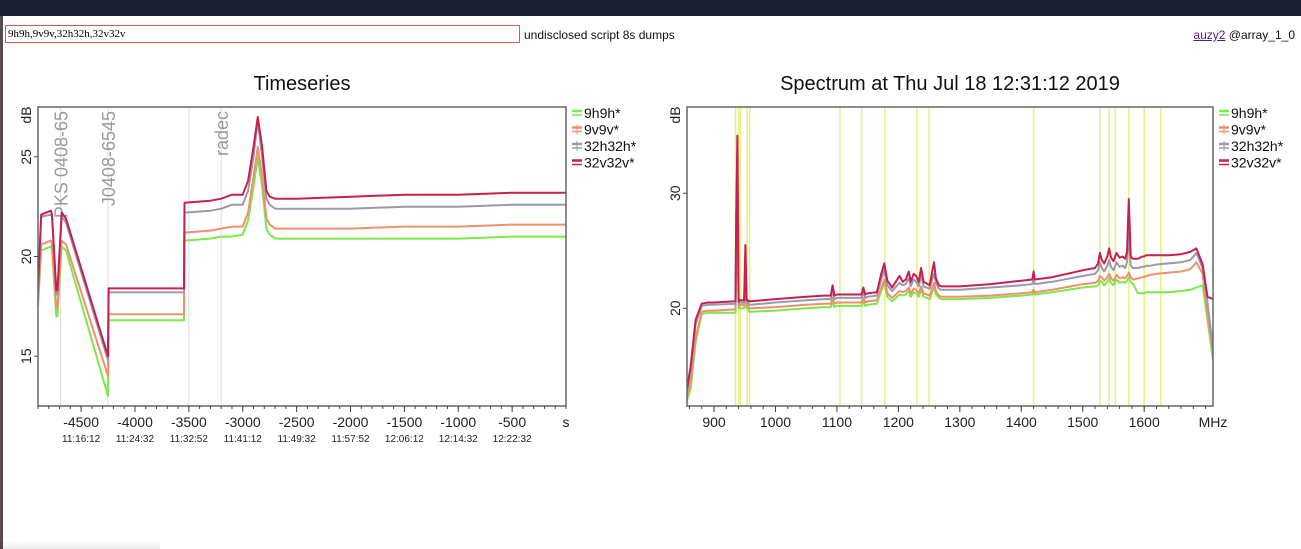  Describe the element at coordinates (351, 422) in the screenshot. I see `x-tick-label: -2000` at that location.